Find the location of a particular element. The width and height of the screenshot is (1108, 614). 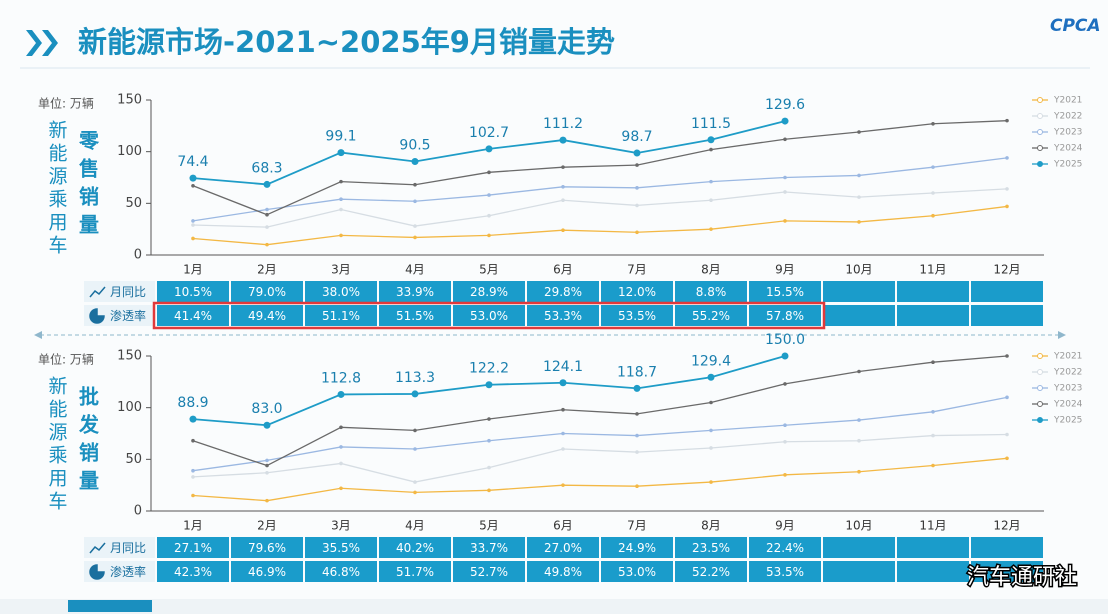

cell-value: 35.5% is located at coordinates (341, 548).